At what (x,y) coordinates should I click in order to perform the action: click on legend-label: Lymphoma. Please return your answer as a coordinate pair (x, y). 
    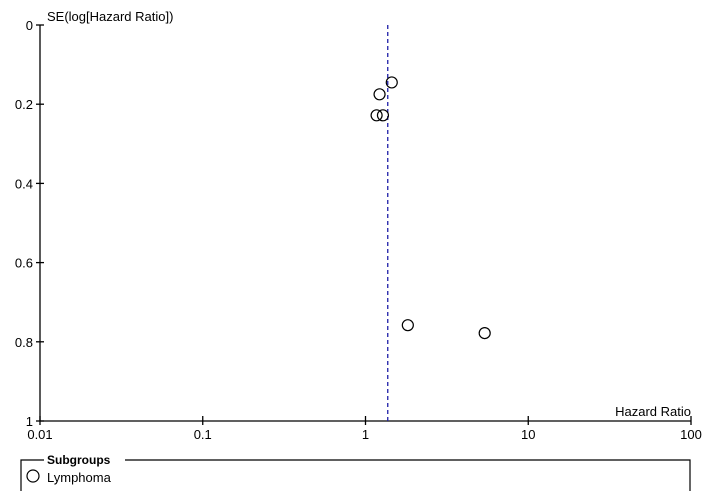
    Looking at the image, I should click on (79, 477).